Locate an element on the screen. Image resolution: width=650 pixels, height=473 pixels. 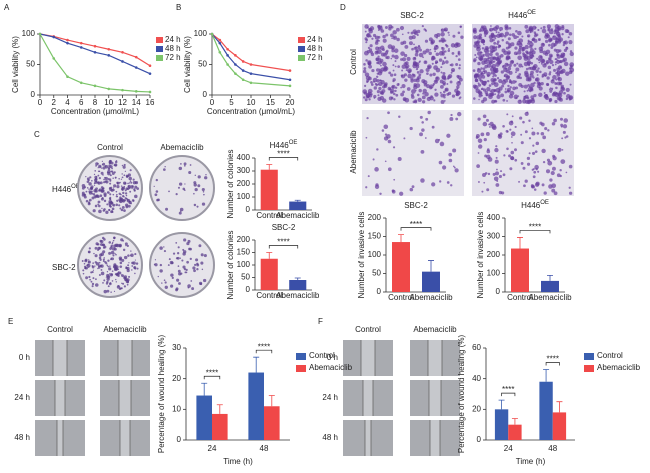
legend-label: 48 h is located at coordinates (173, 48).